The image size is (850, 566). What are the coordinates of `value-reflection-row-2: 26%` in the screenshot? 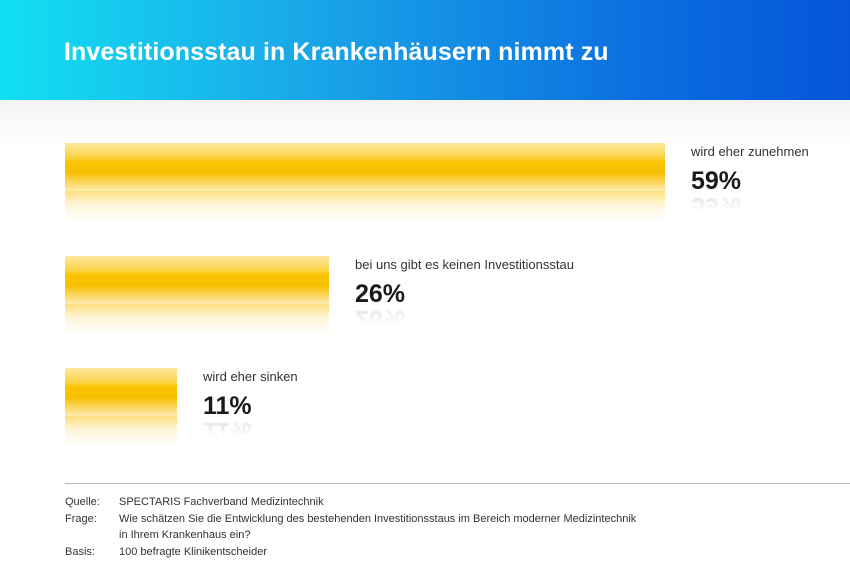 It's located at (380, 319).